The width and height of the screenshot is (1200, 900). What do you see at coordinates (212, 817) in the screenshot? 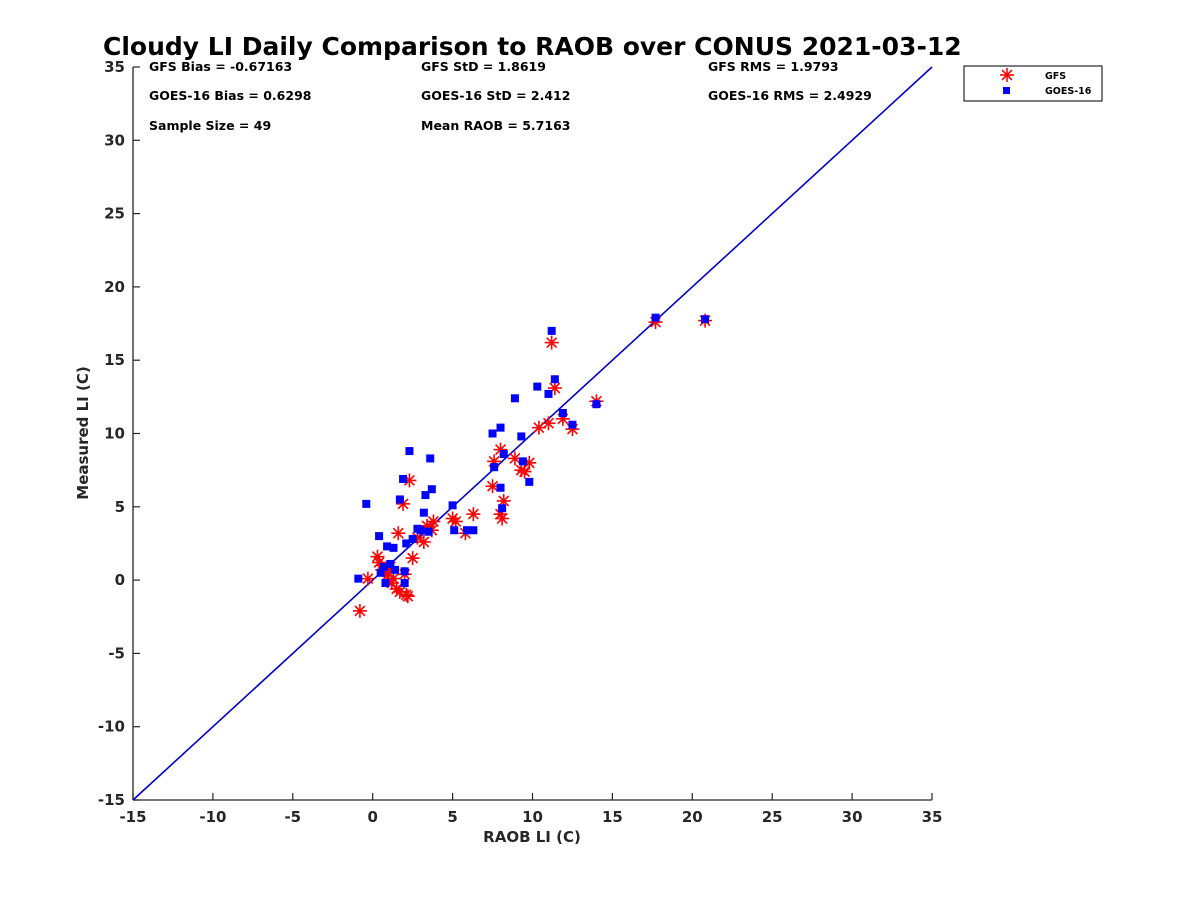
I see `x-tick-label: -10` at bounding box center [212, 817].